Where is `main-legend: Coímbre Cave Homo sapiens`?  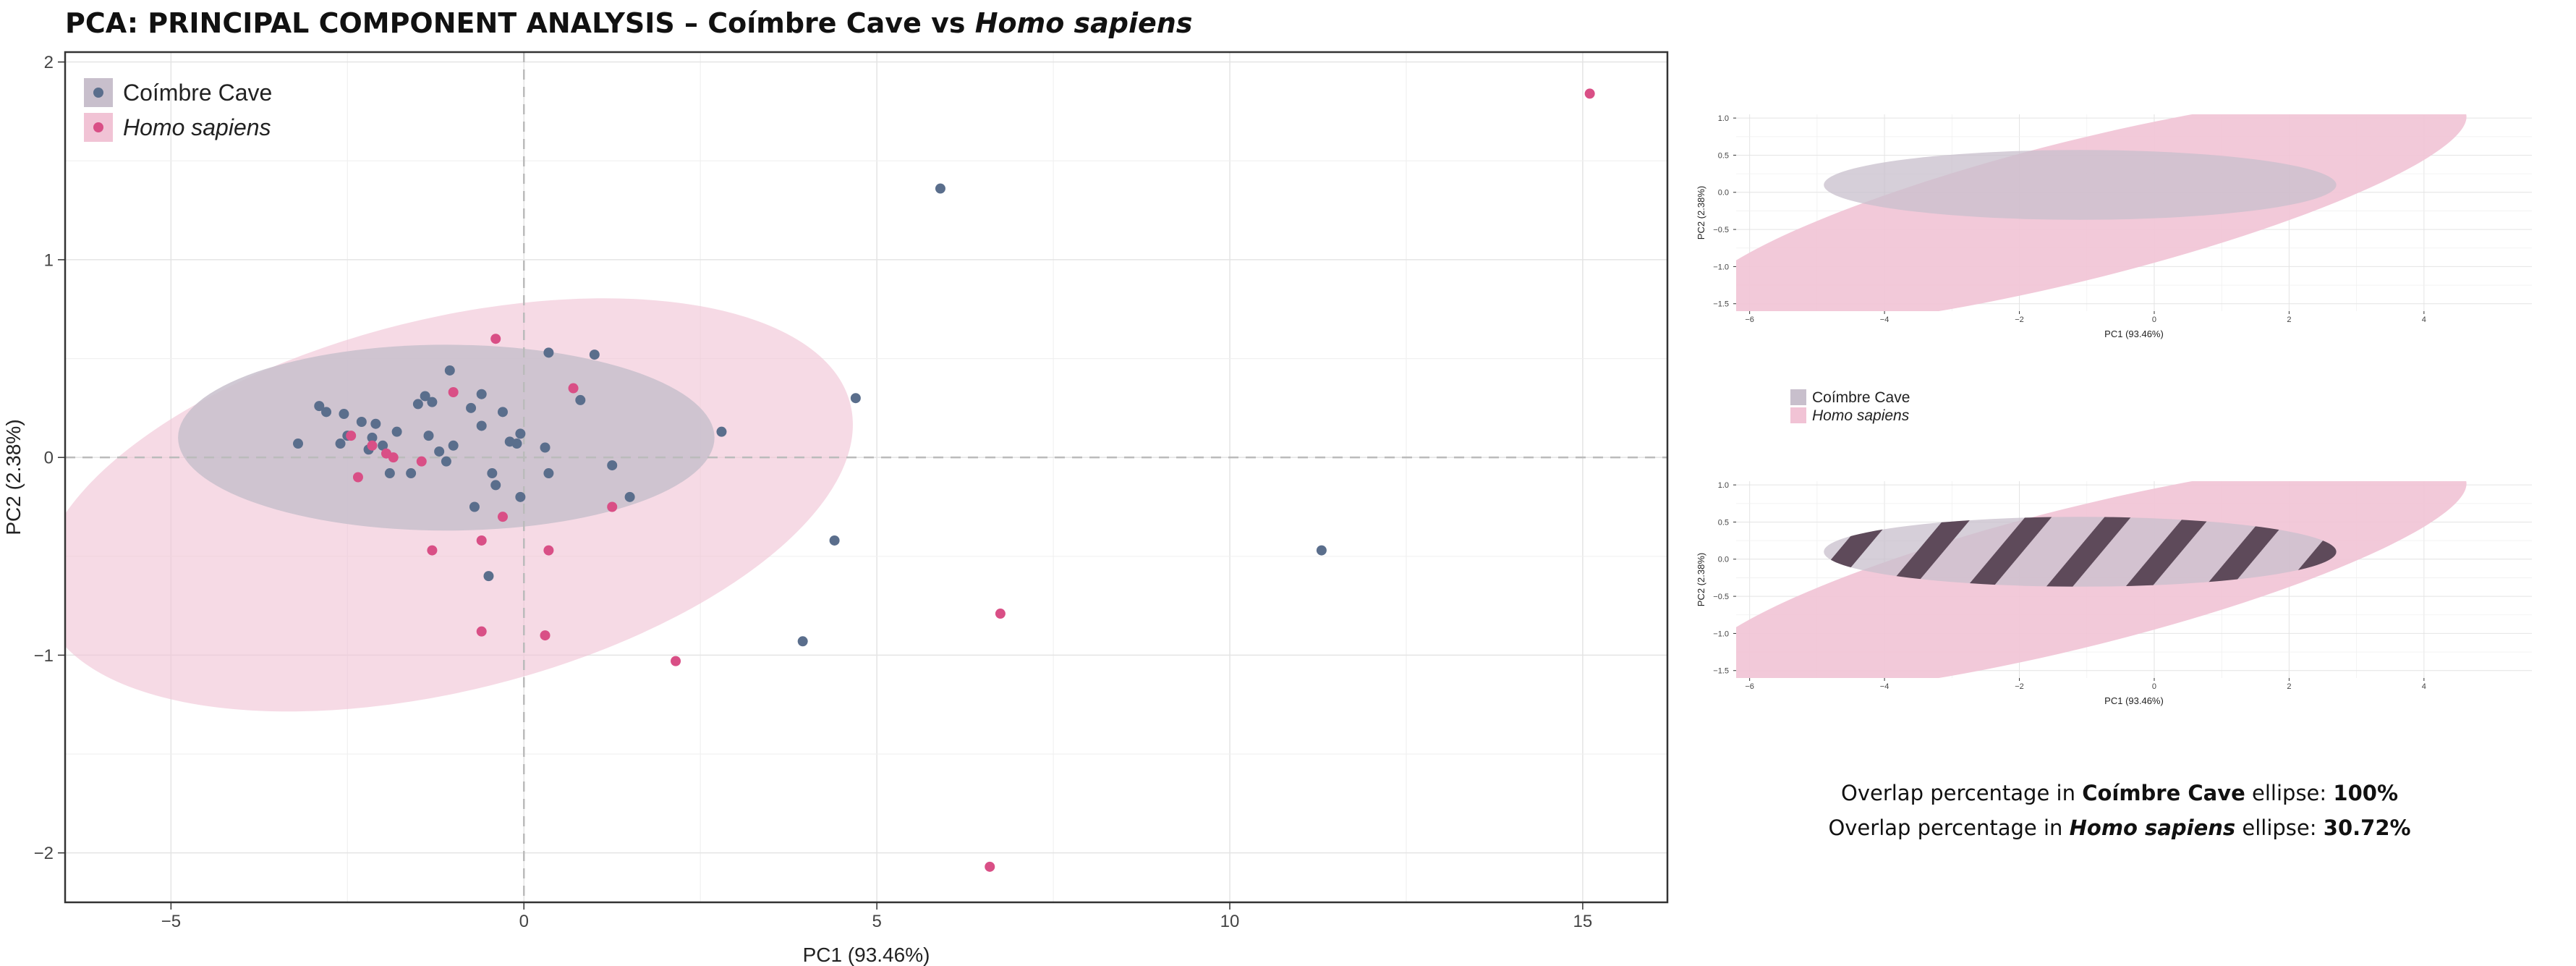
main-legend: Coímbre Cave Homo sapiens is located at coordinates (178, 110).